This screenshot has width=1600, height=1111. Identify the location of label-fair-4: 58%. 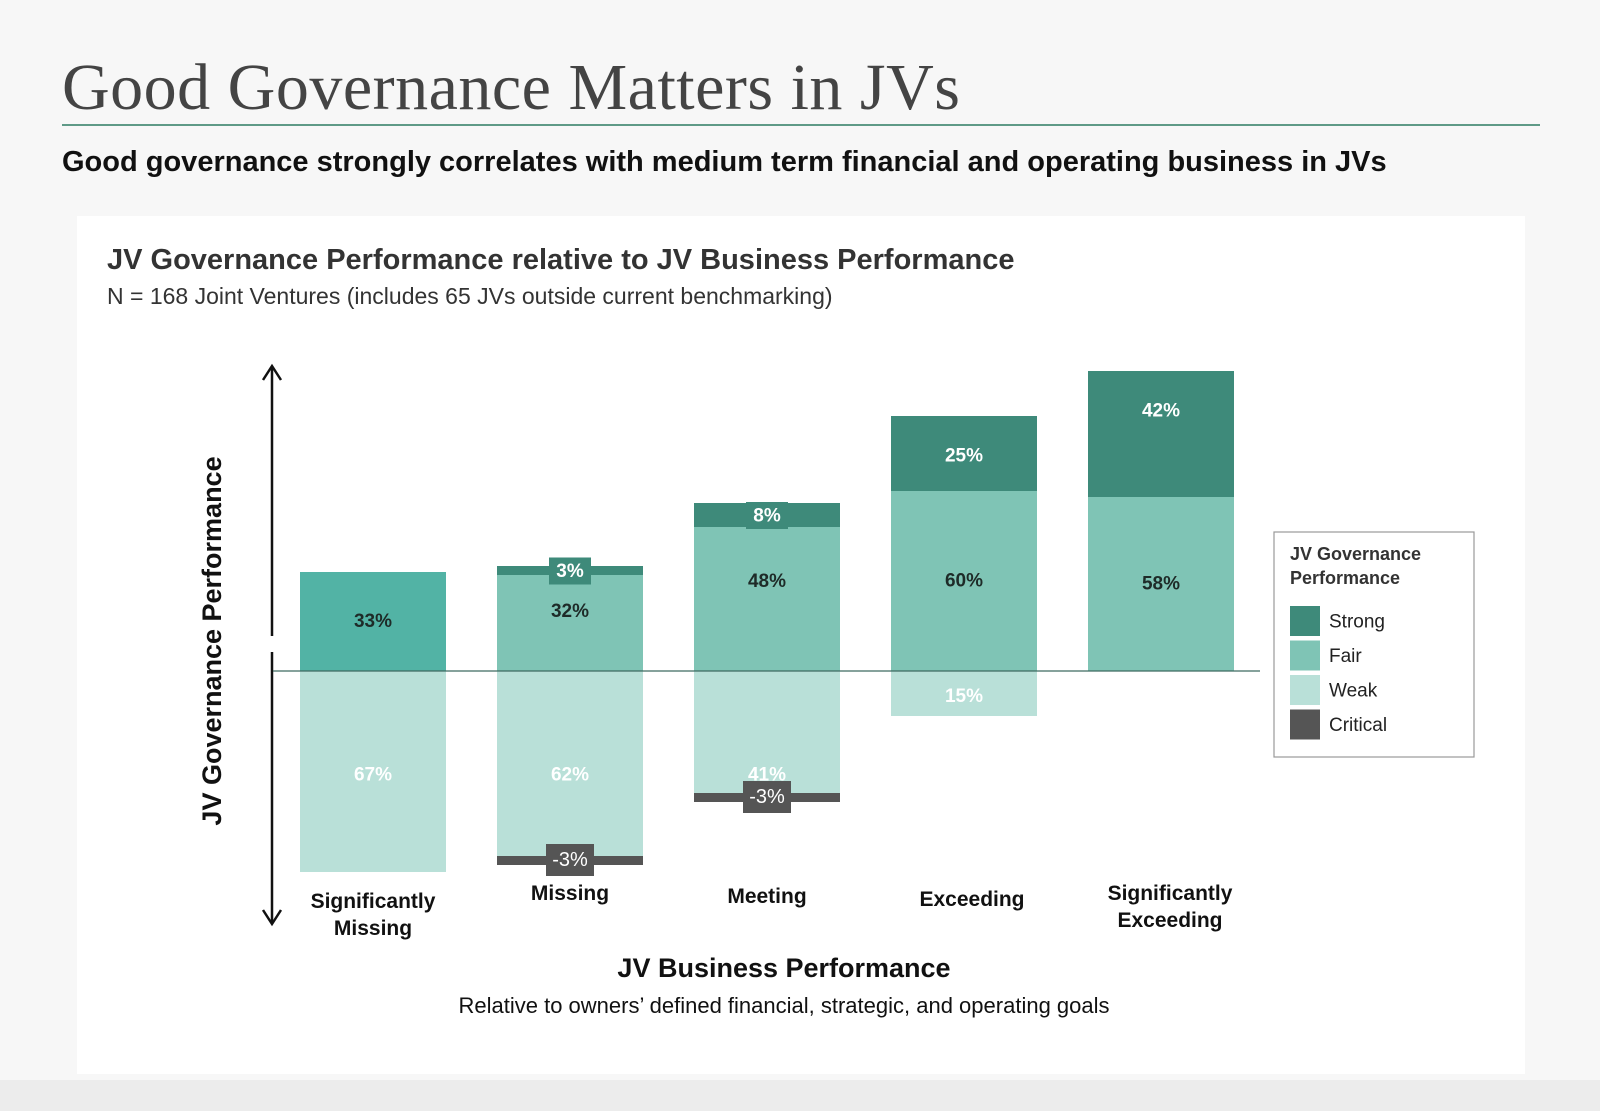
(1161, 584).